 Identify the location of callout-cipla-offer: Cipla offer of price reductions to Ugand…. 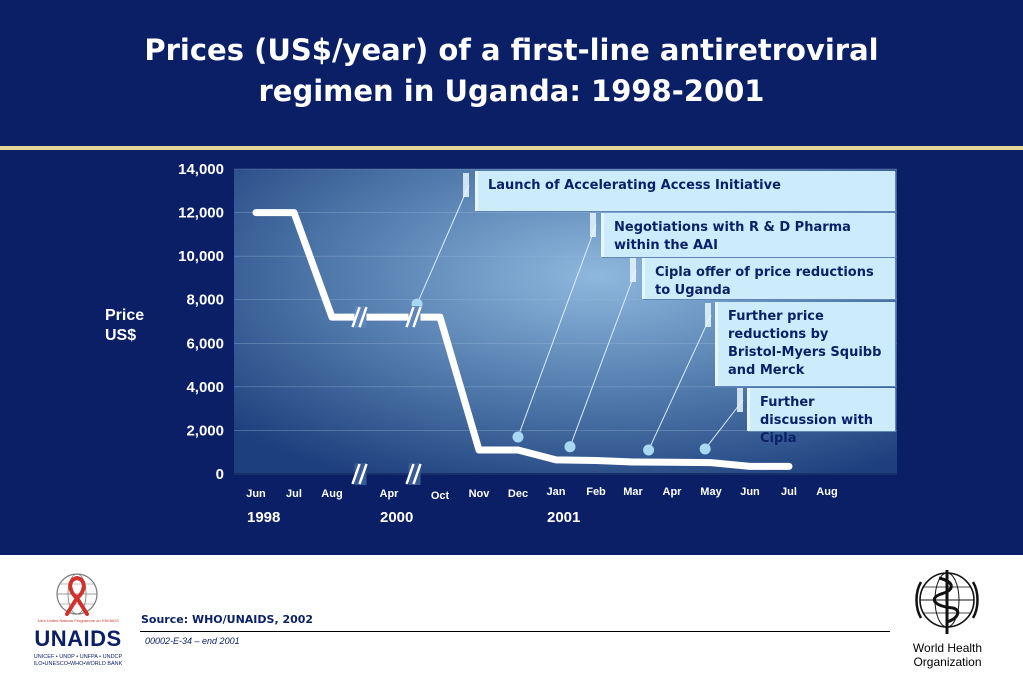
(768, 278).